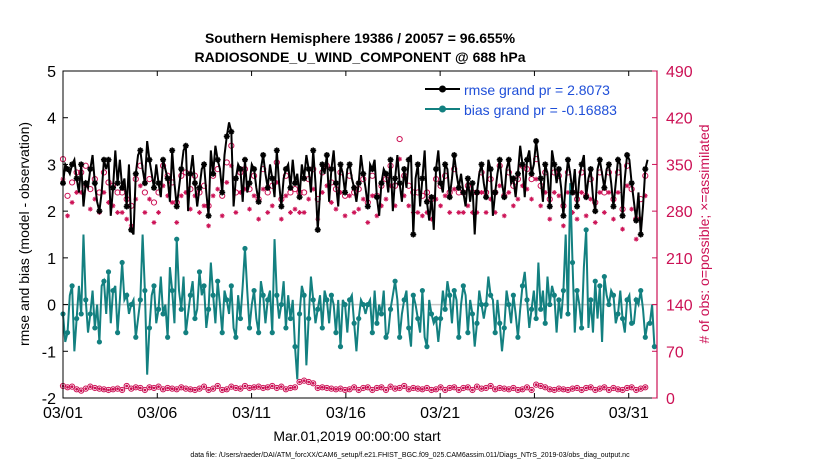 The image size is (830, 470). I want to click on left-axis: -2 -1 0 1 2 3 4 5, so click(55, 236).